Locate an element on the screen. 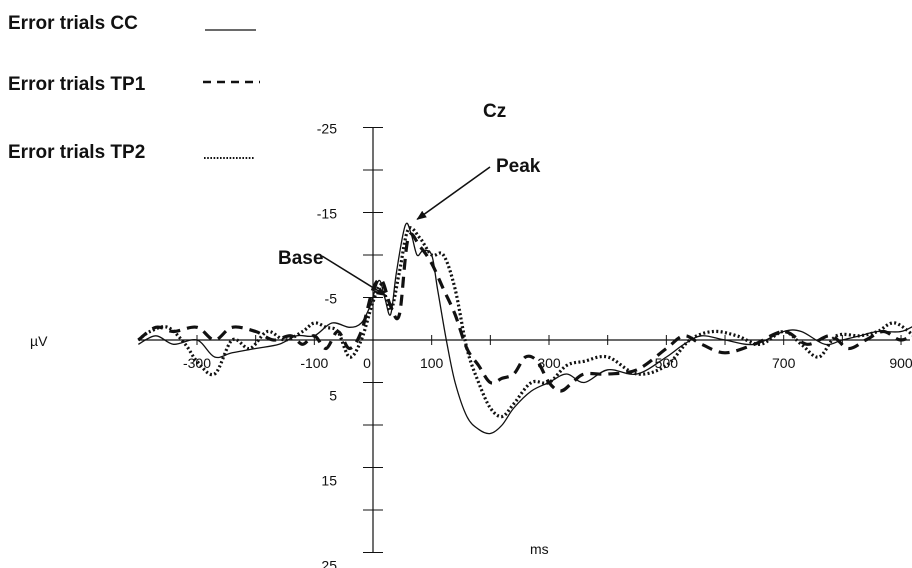  x-axis-label: ms is located at coordinates (539, 549).